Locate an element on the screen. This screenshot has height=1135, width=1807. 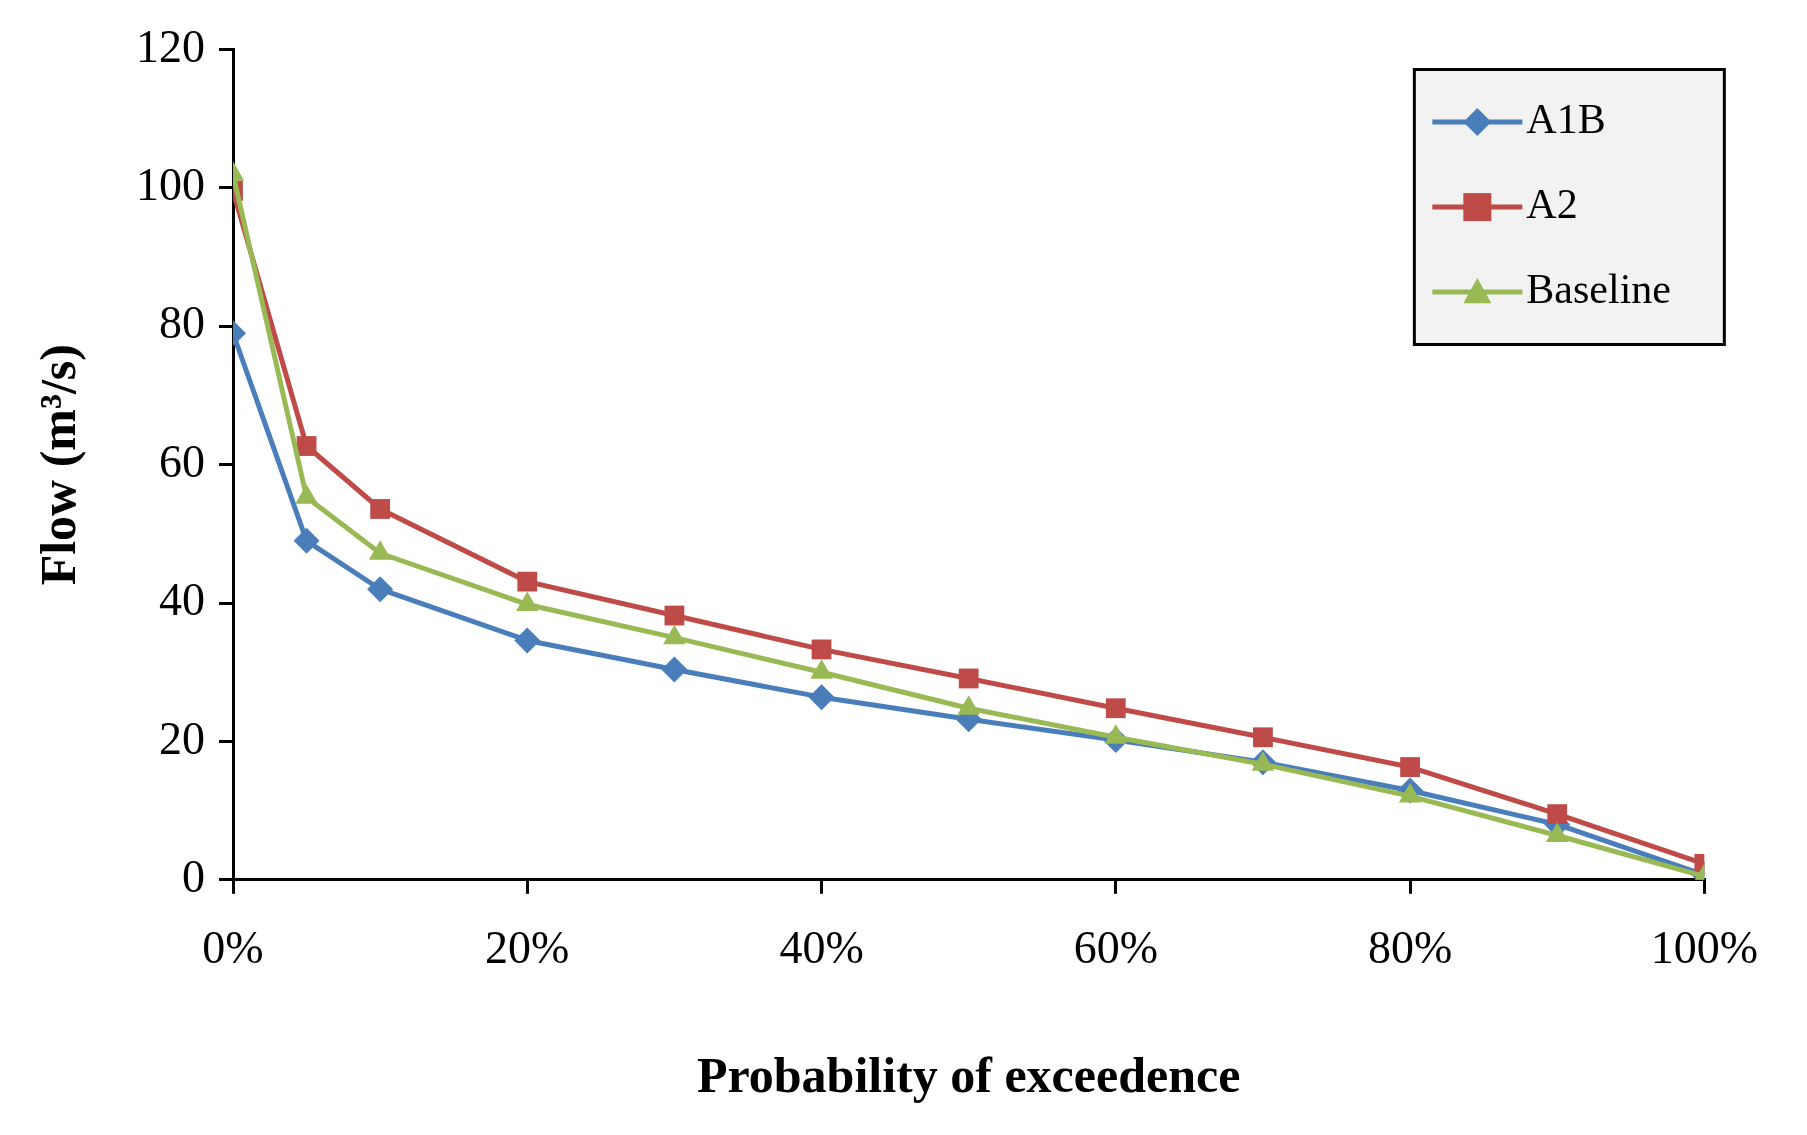
x-tick-label: 60% is located at coordinates (1115, 948).